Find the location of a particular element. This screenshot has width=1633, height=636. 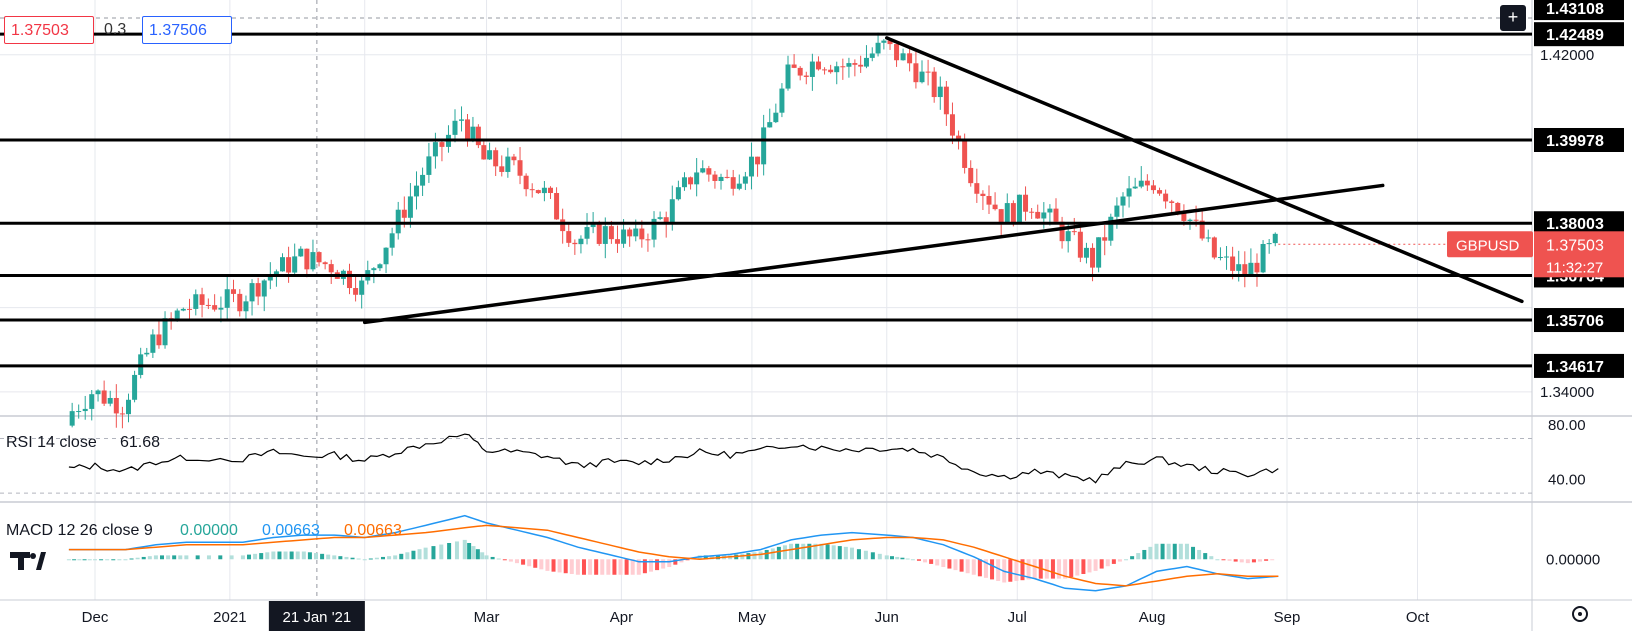

level-price-text: 1.34617 is located at coordinates (1575, 367).